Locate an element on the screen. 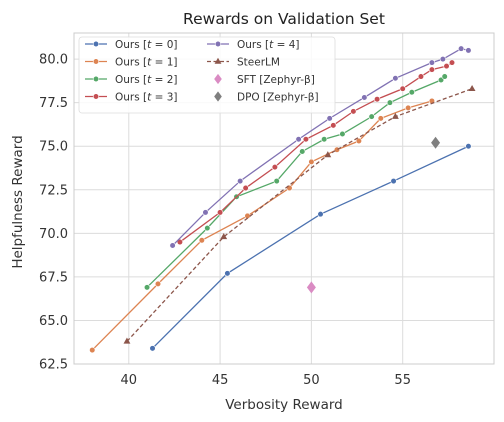  x-tick-label: 45 is located at coordinates (220, 380).